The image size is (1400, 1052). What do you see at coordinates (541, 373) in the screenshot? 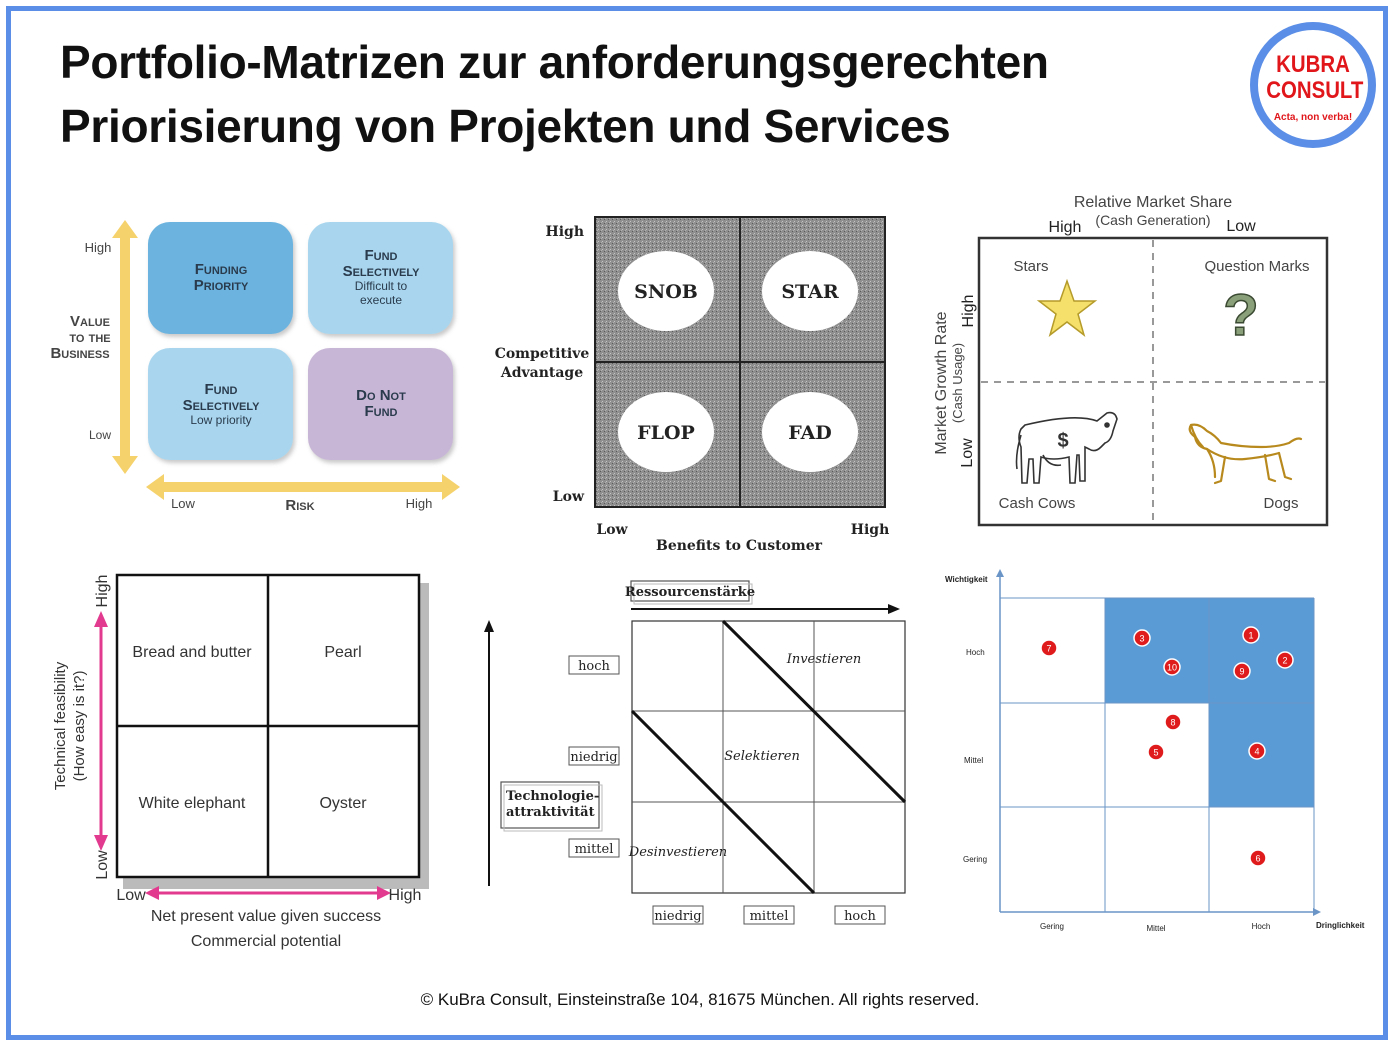
I see `m2-y-label-2: Advantage` at bounding box center [541, 373].